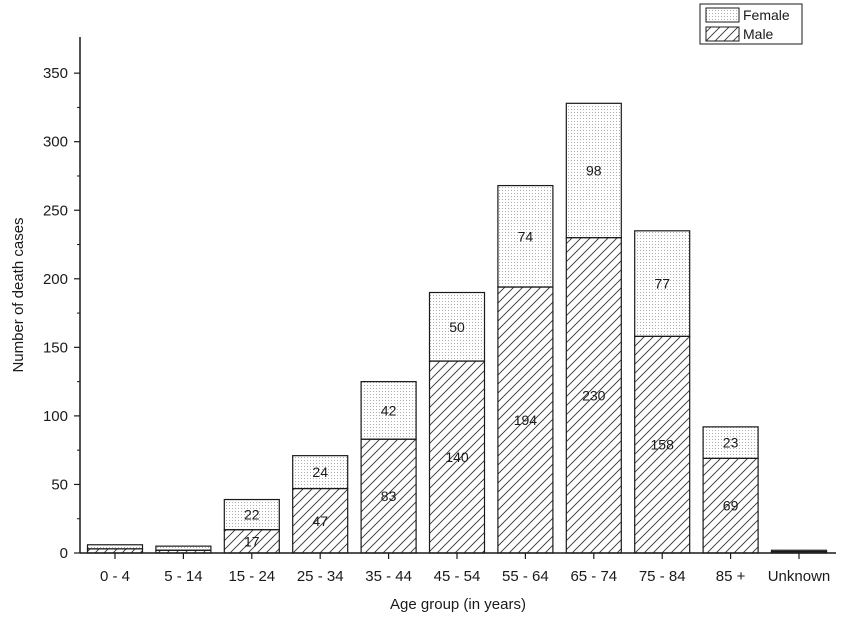 The height and width of the screenshot is (621, 850). What do you see at coordinates (526, 420) in the screenshot?
I see `data-label-male-55-64: 194` at bounding box center [526, 420].